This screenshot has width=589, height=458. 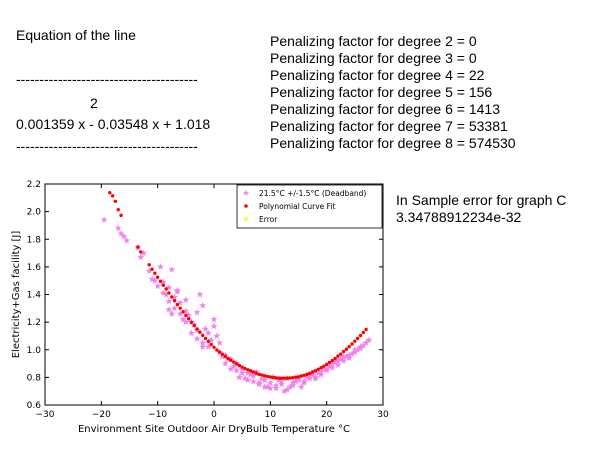 What do you see at coordinates (34, 268) in the screenshot?
I see `y-tick-label: 1.6` at bounding box center [34, 268].